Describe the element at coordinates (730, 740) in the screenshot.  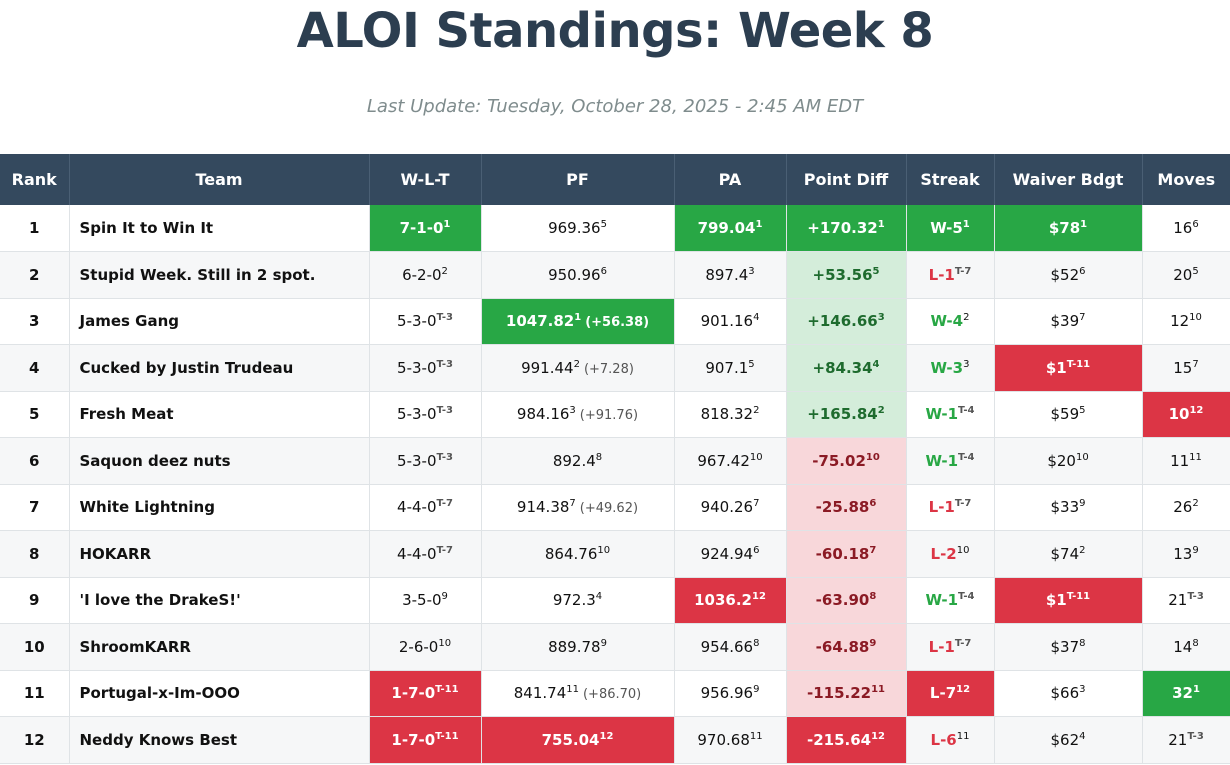
I see `pa-cell: 970.6811` at that location.